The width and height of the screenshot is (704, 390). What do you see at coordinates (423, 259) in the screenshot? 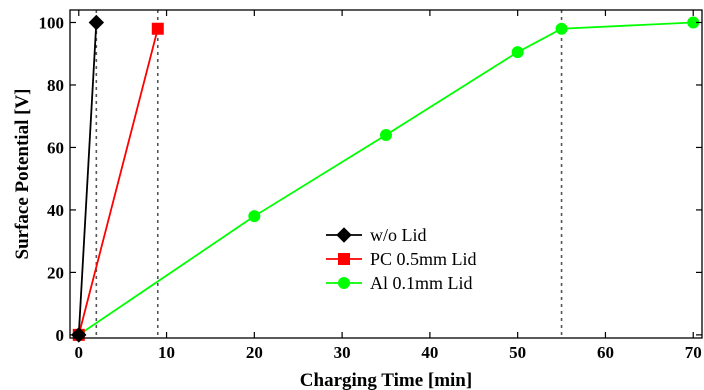
I see `legend-label: PC 0.5mm Lid` at bounding box center [423, 259].